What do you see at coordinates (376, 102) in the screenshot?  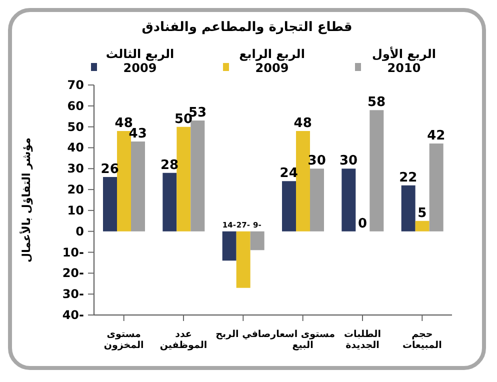 I see `data-label: 58` at bounding box center [376, 102].